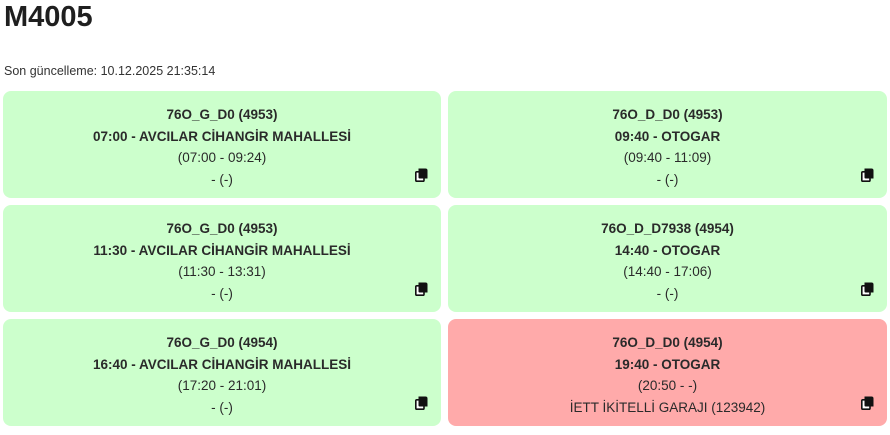 Image resolution: width=890 pixels, height=435 pixels. Describe the element at coordinates (667, 407) in the screenshot. I see `trip-location: İETT İKİTELLİ GARAJI (123942)` at that location.